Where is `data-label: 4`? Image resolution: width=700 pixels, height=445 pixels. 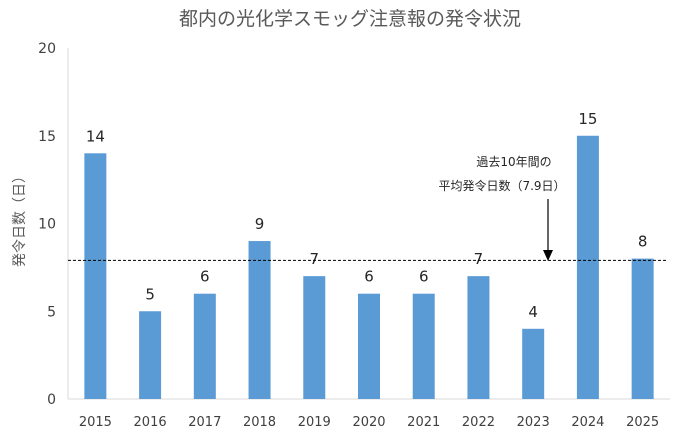 data-label: 4 is located at coordinates (533, 312).